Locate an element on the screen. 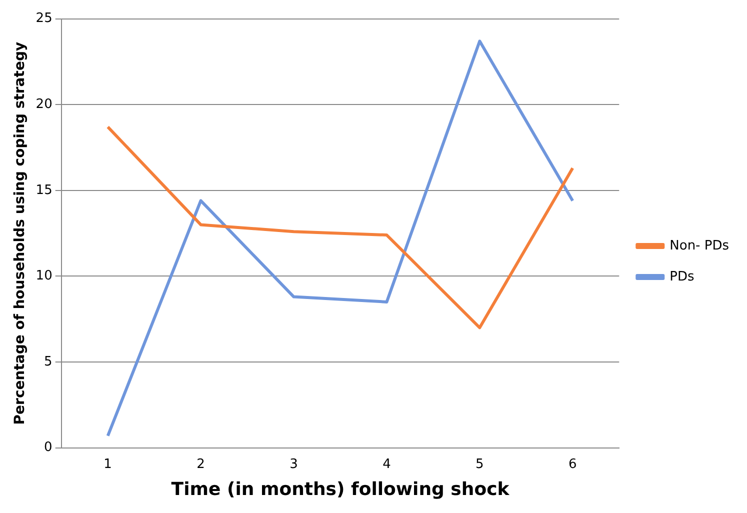  x-tick-label: 2 is located at coordinates (200, 464).